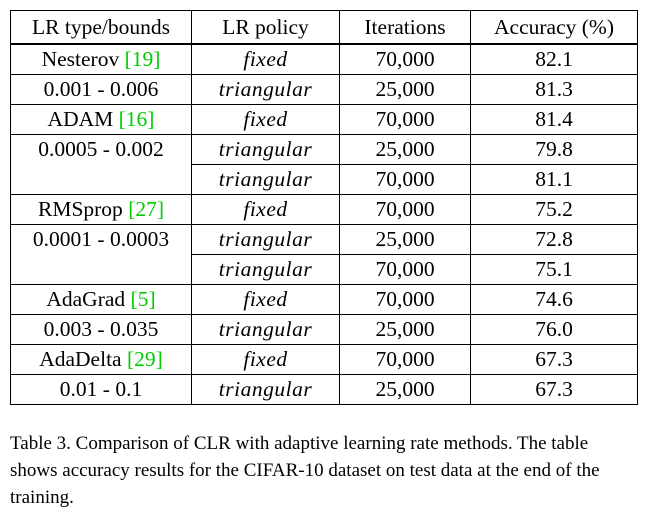  I want to click on table-row: AdaGrad [5] fixed 70,000 74.6, so click(324, 299).